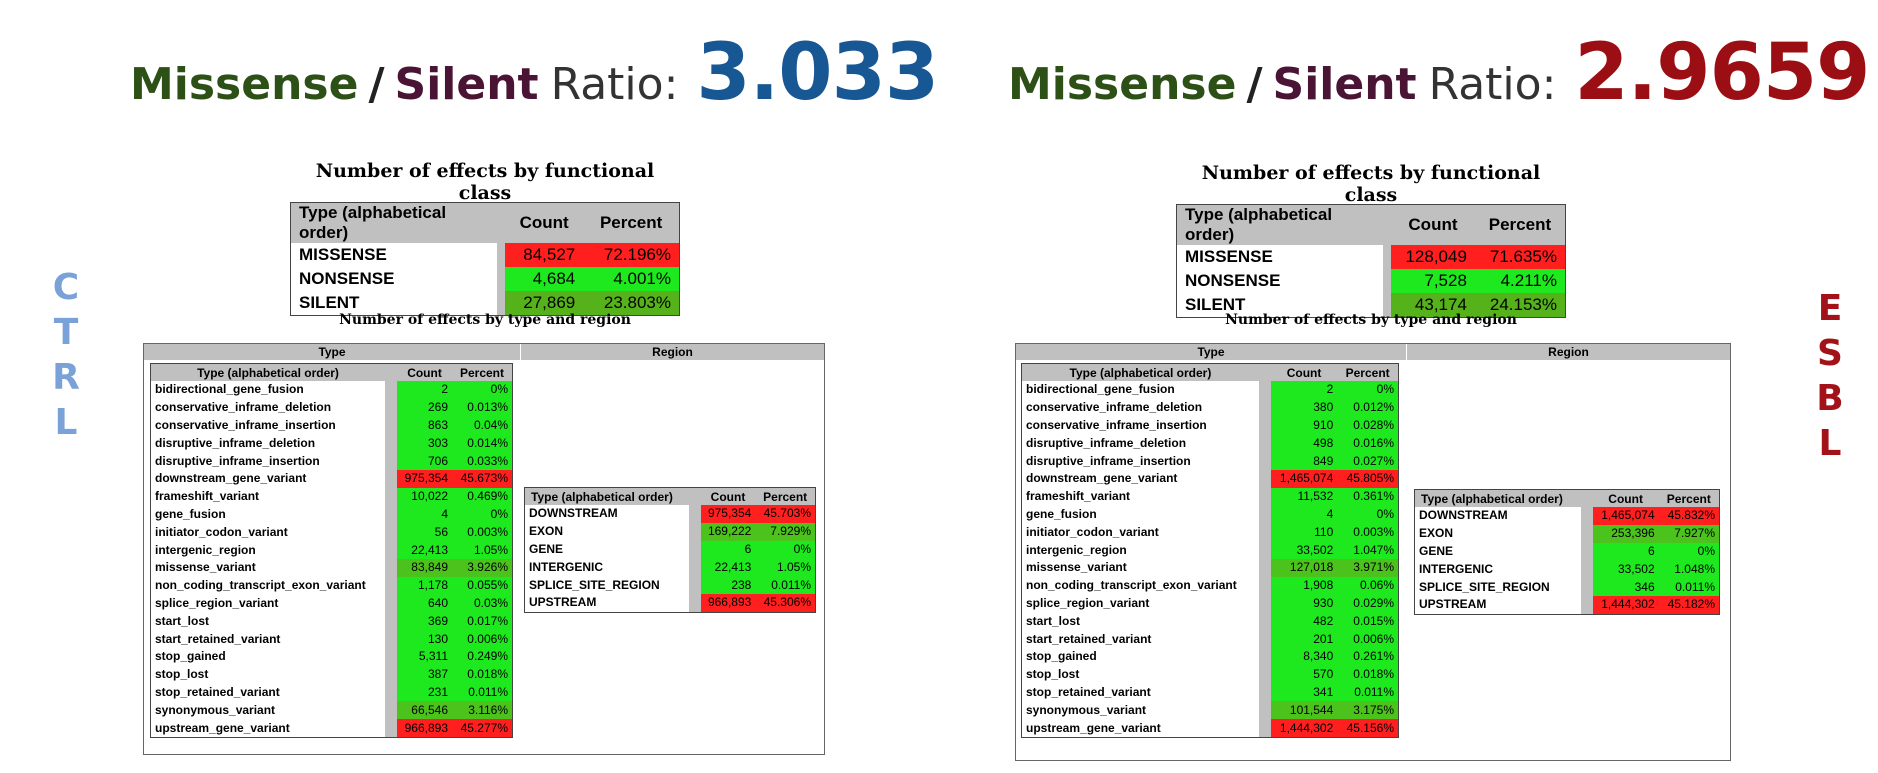 This screenshot has height=773, width=1878. I want to click on table-row: frameshift_variant 11,532 0.361%, so click(1210, 496).